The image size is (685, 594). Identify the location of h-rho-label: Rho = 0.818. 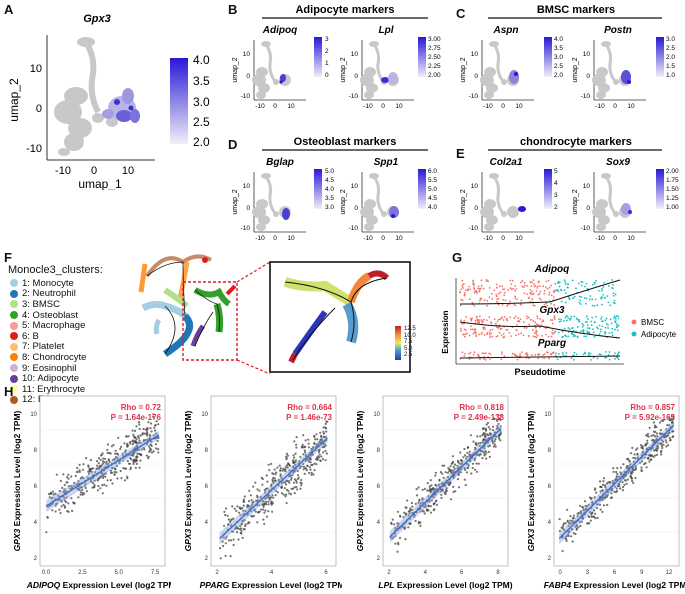
(481, 407).